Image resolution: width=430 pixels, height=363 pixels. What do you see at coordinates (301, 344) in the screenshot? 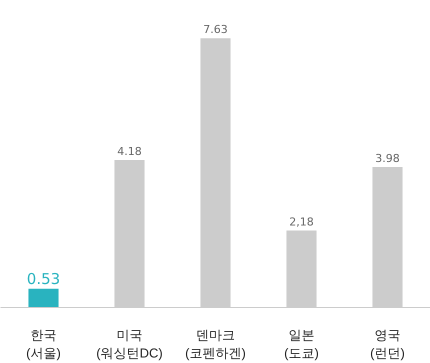
I see `x-tick-label: 일본 (도쿄)` at bounding box center [301, 344].